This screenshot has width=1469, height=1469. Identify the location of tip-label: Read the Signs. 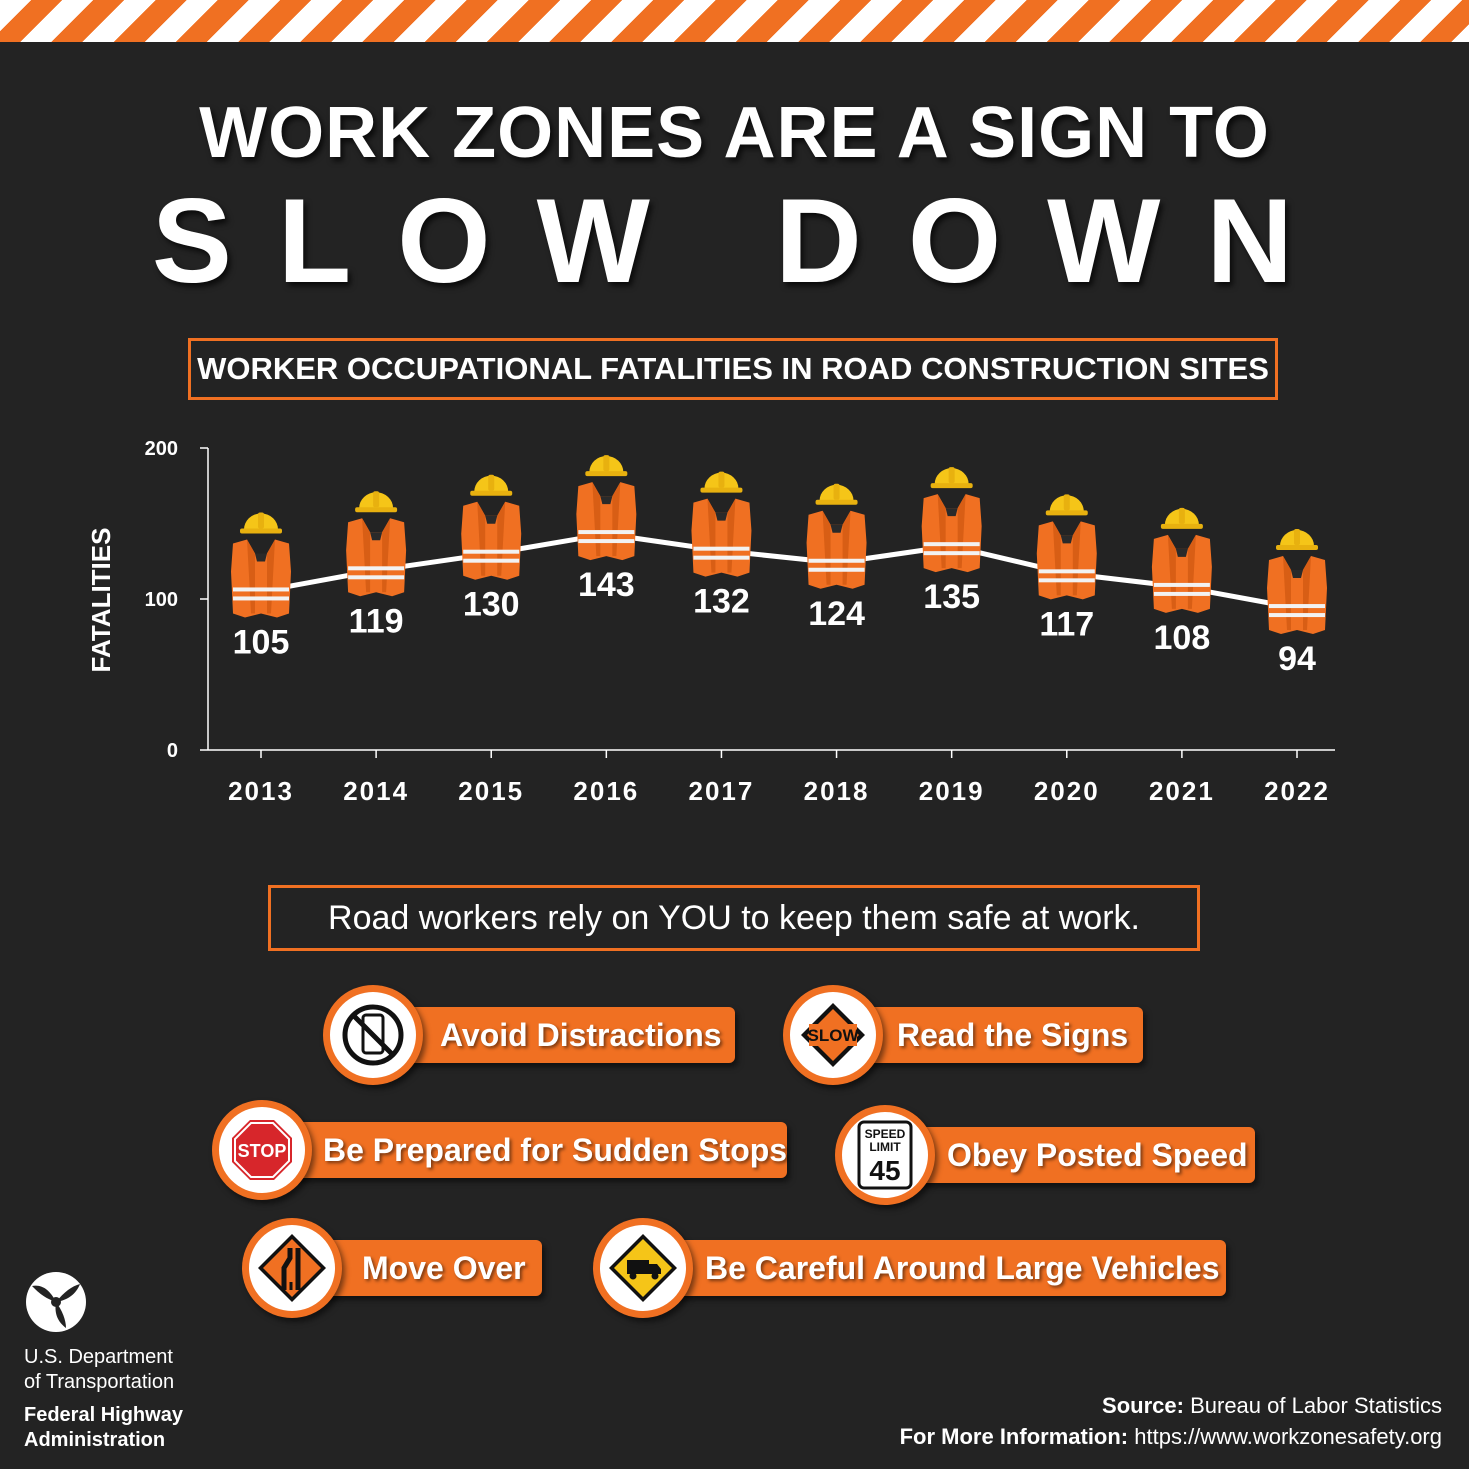
(1013, 1035).